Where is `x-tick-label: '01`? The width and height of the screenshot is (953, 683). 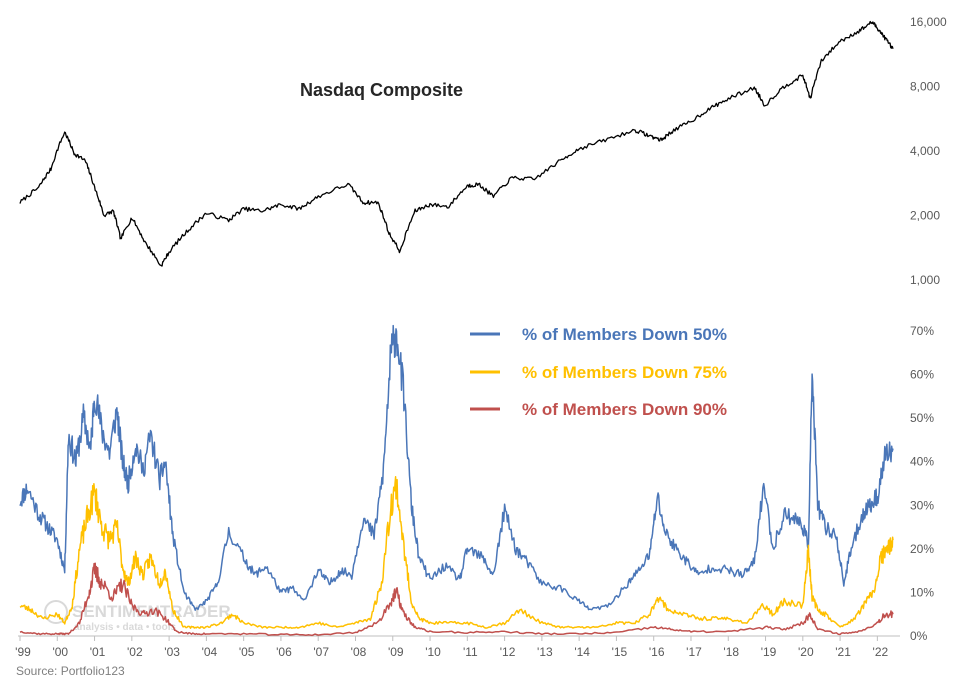 x-tick-label: '01 is located at coordinates (98, 652).